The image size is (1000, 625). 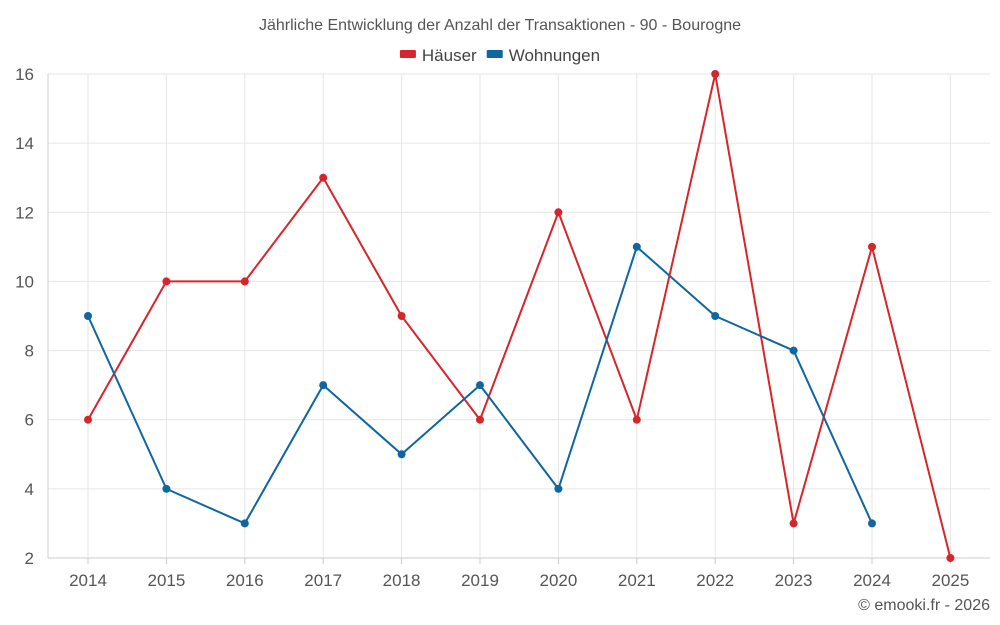 What do you see at coordinates (29, 351) in the screenshot?
I see `y-tick-label: 8` at bounding box center [29, 351].